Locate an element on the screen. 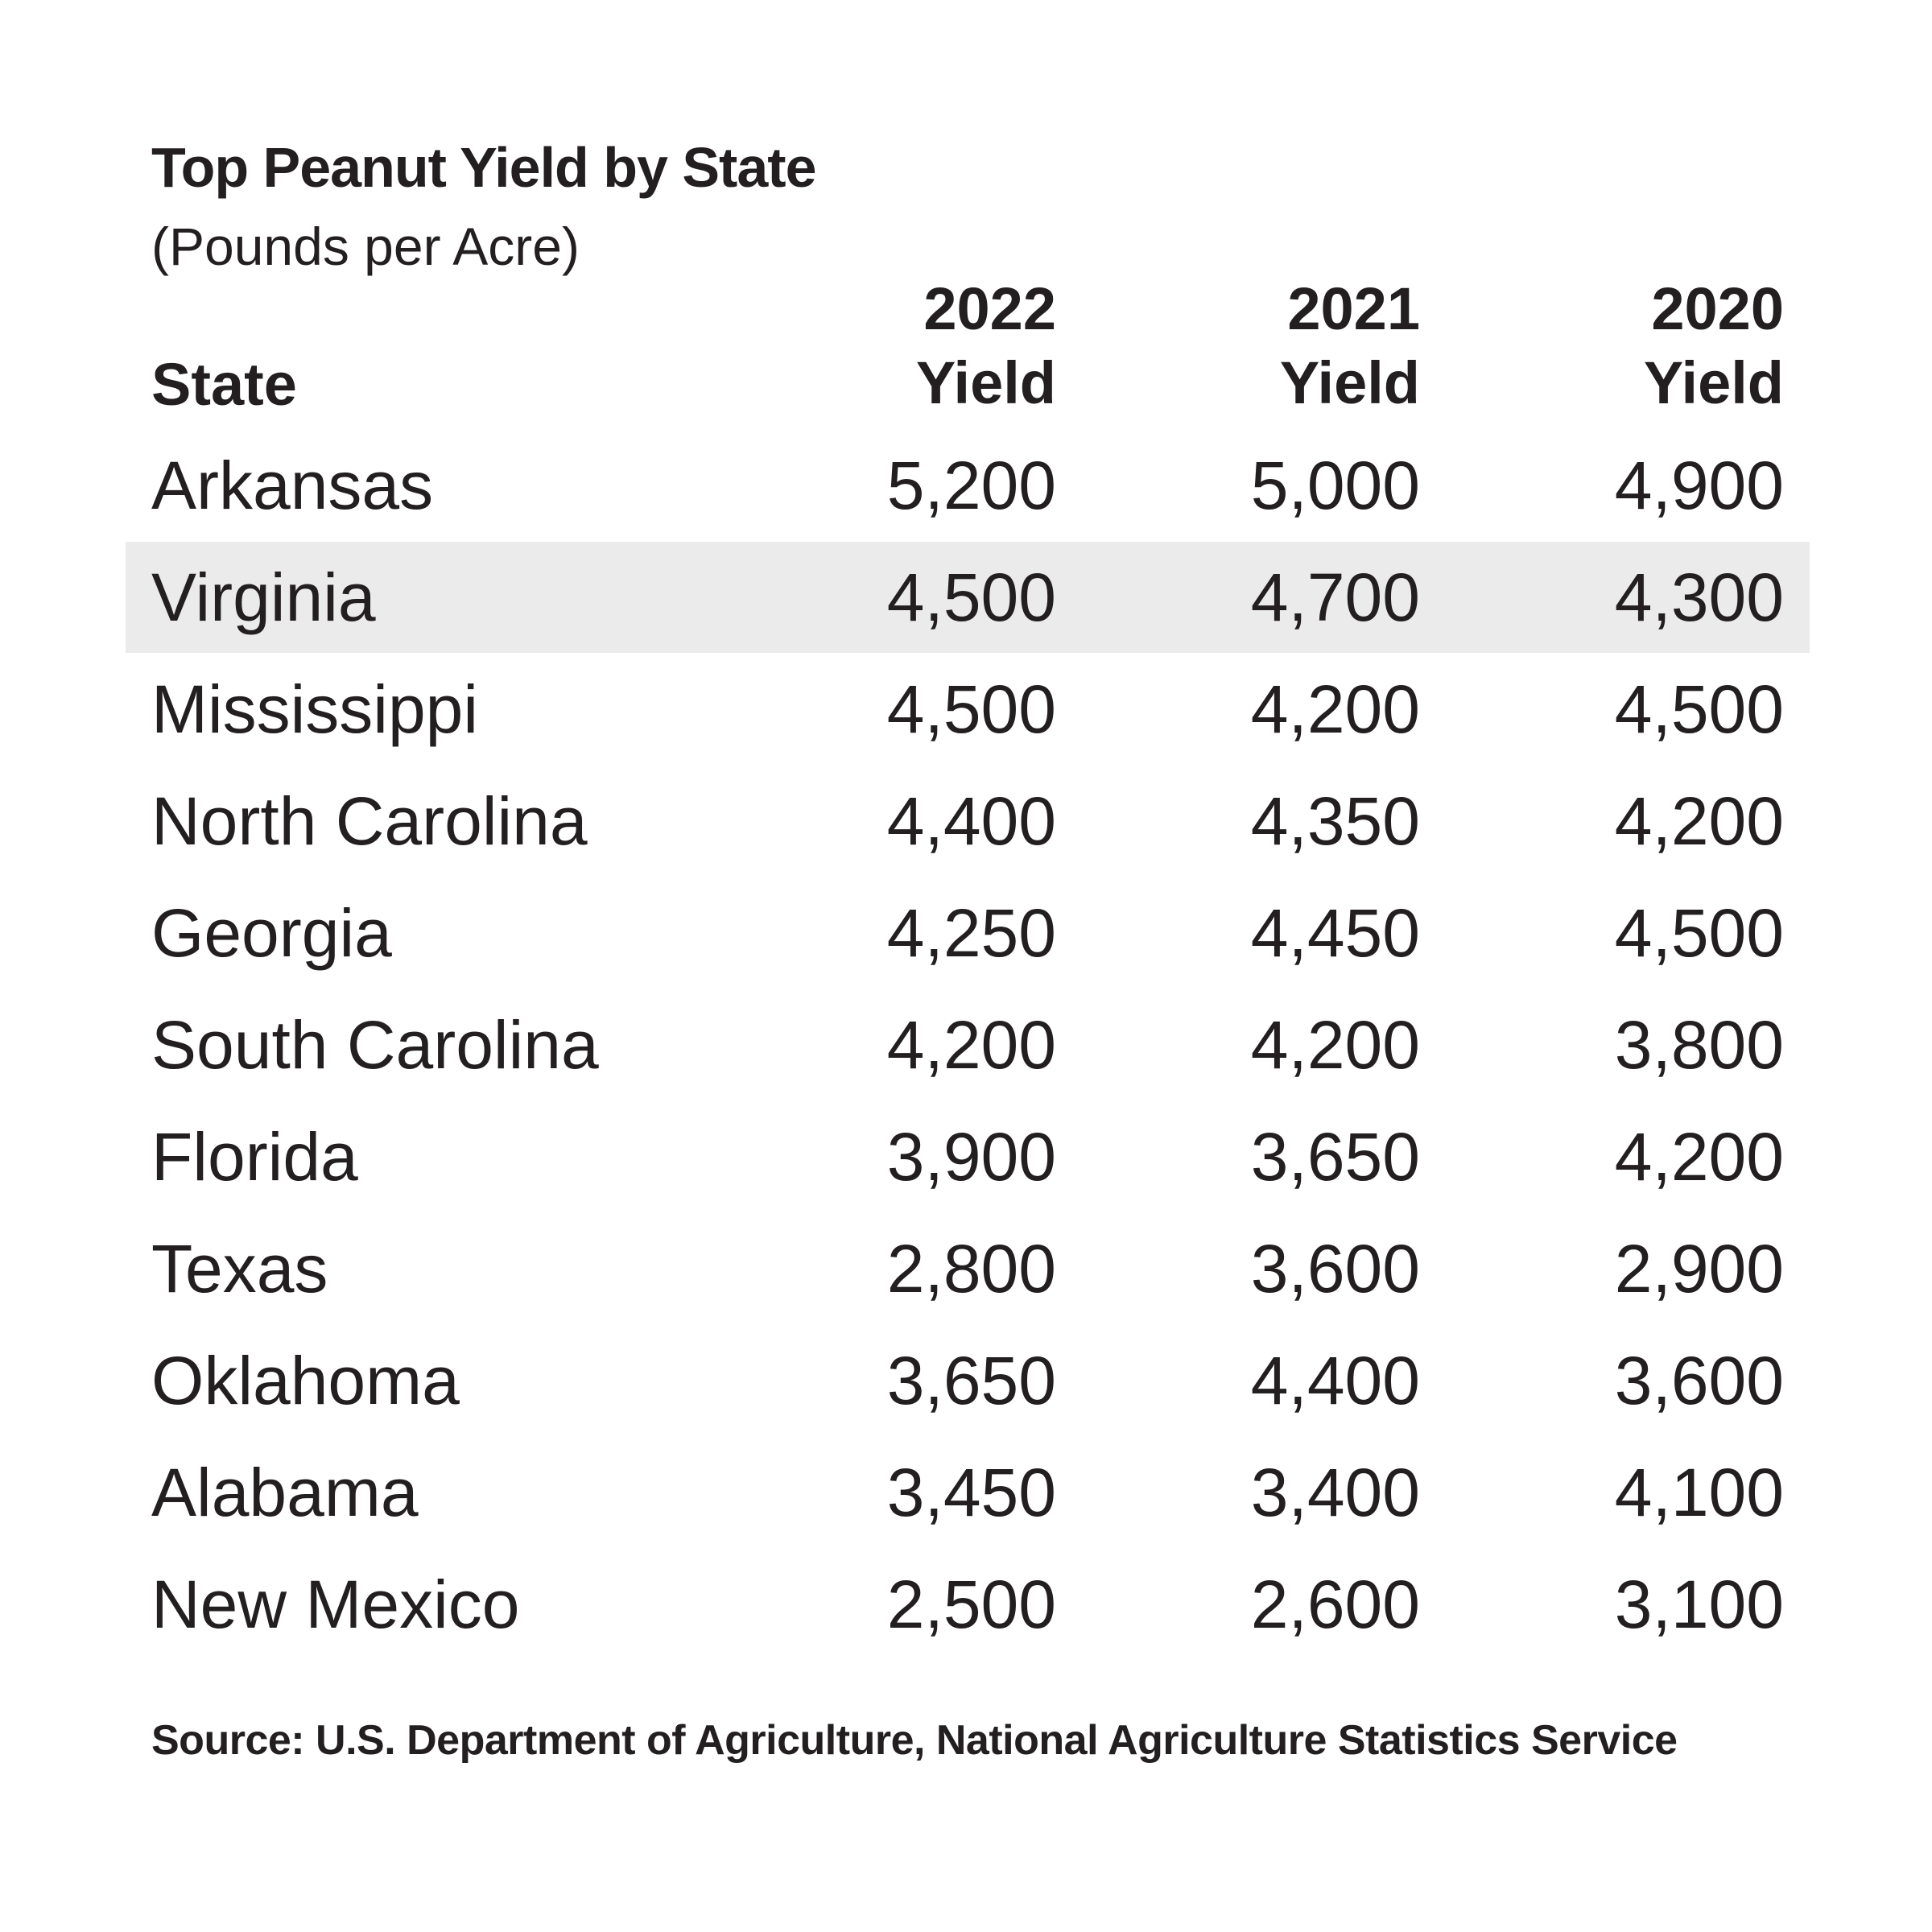 The width and height of the screenshot is (1932, 1932). header-2020: 2020 Yield is located at coordinates (1663, 346).